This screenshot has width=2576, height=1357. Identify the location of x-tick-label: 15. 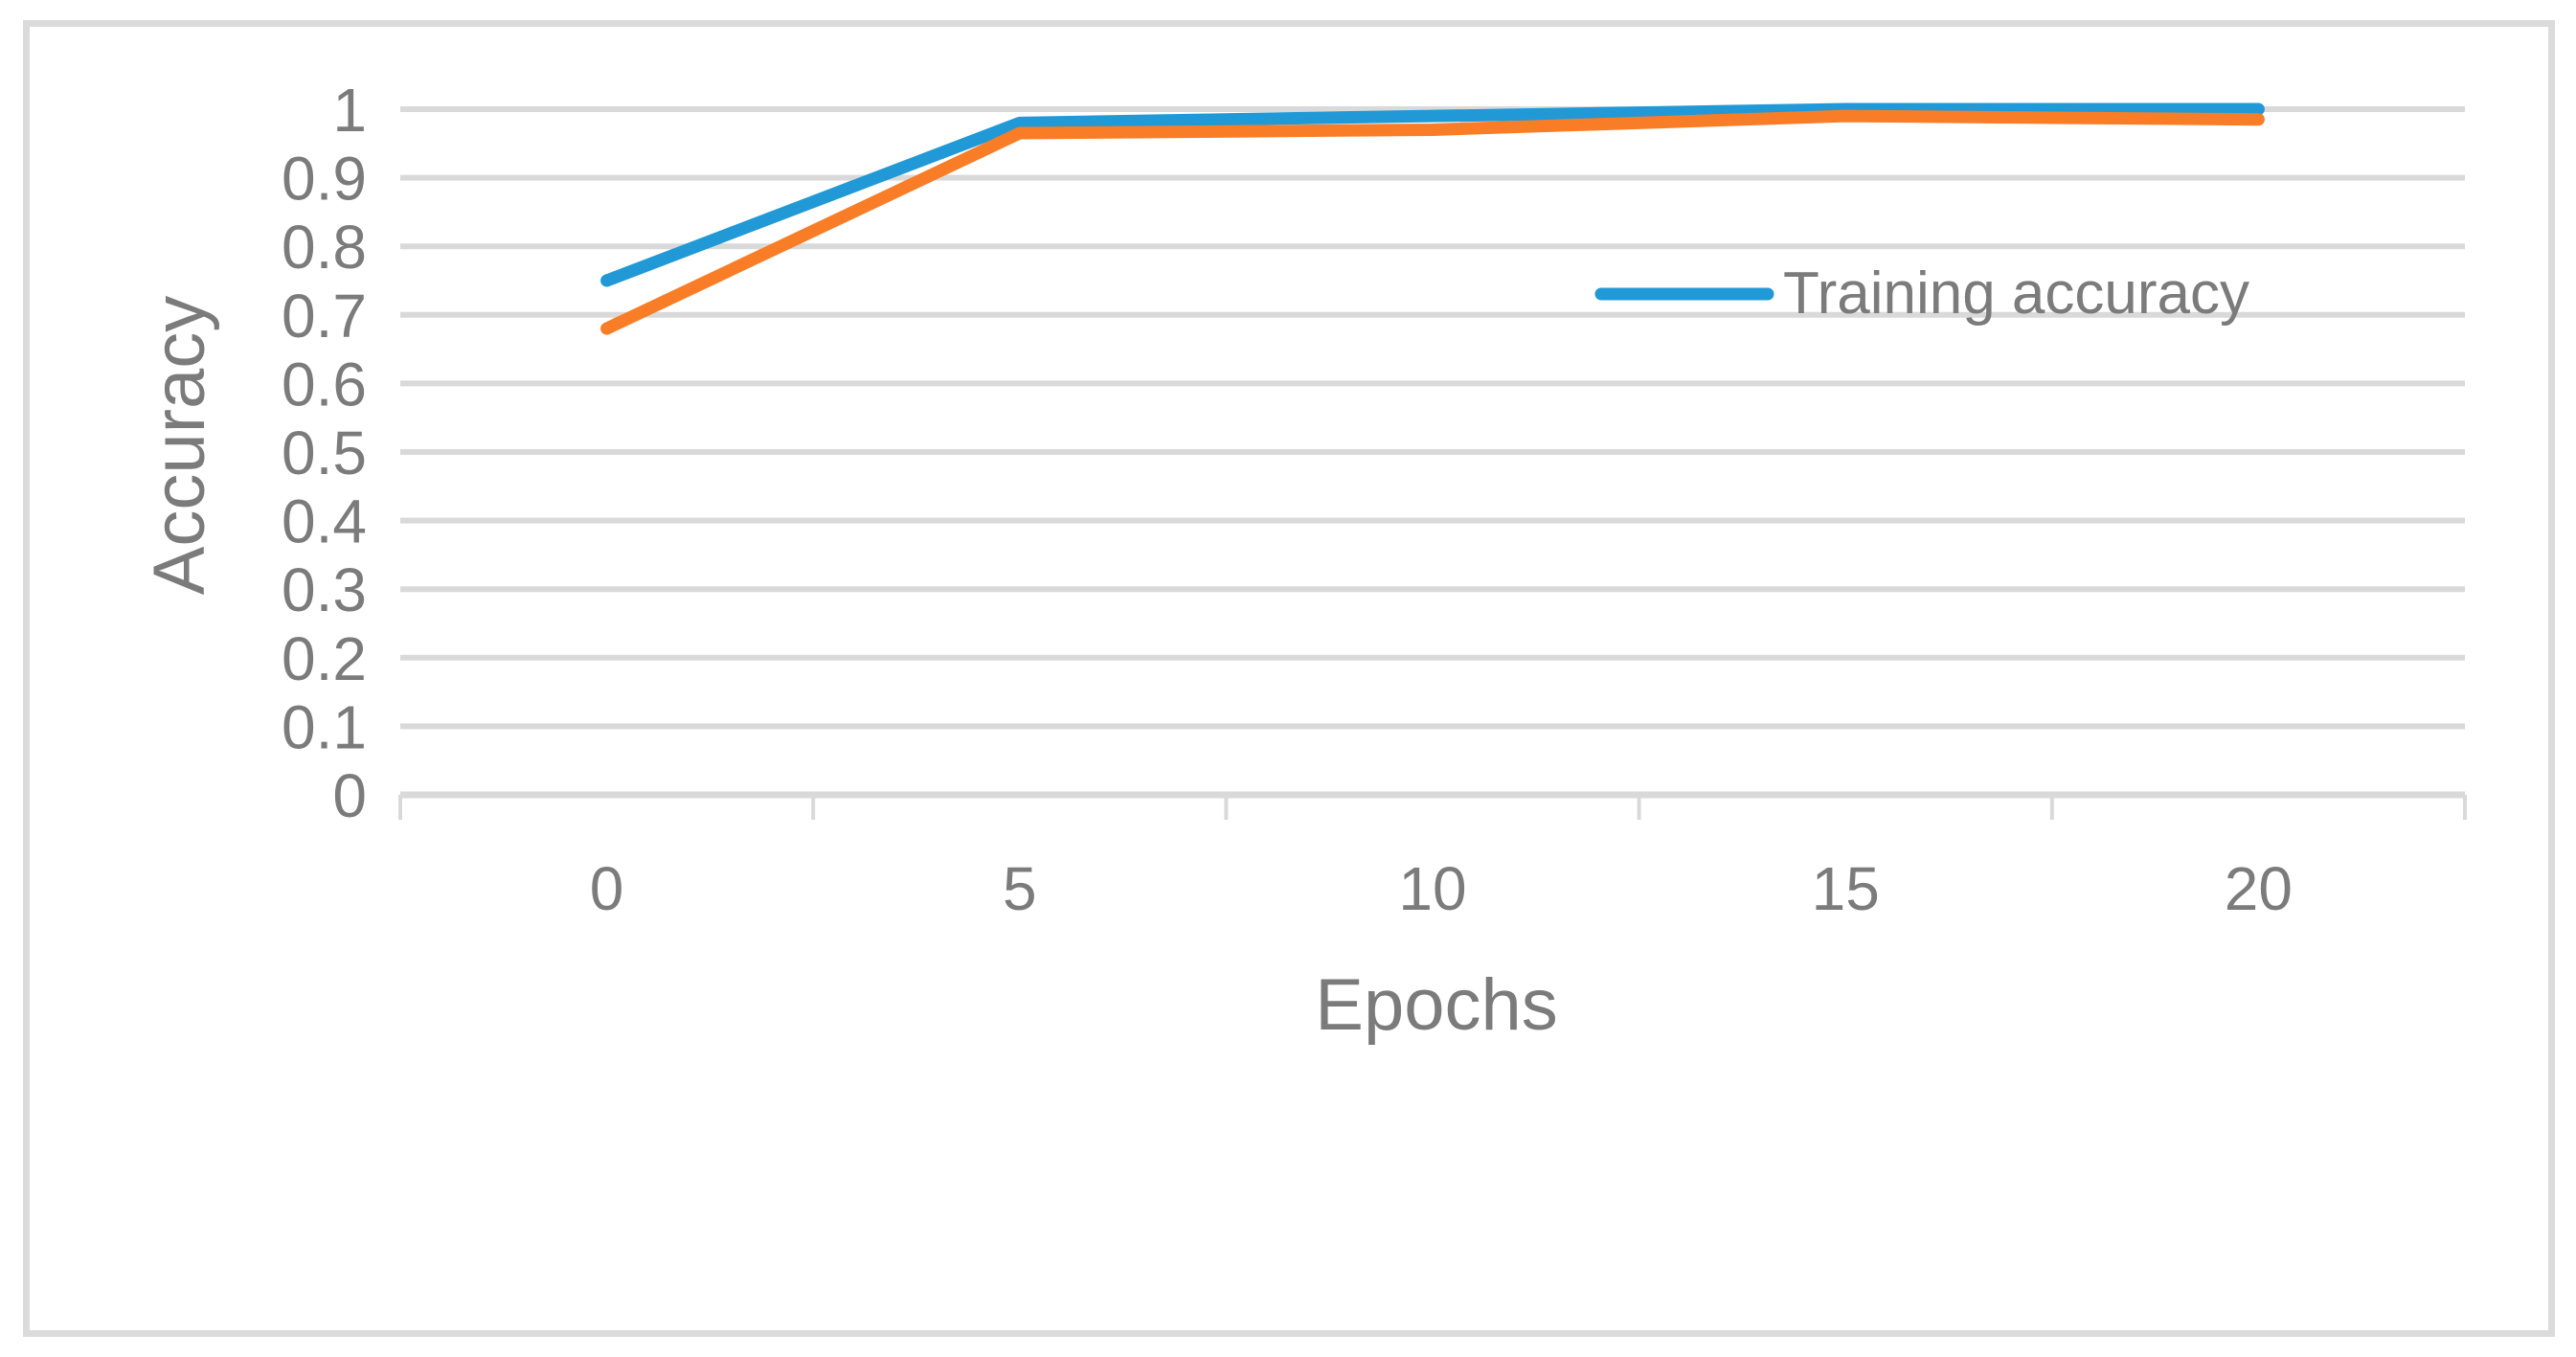
(1846, 888).